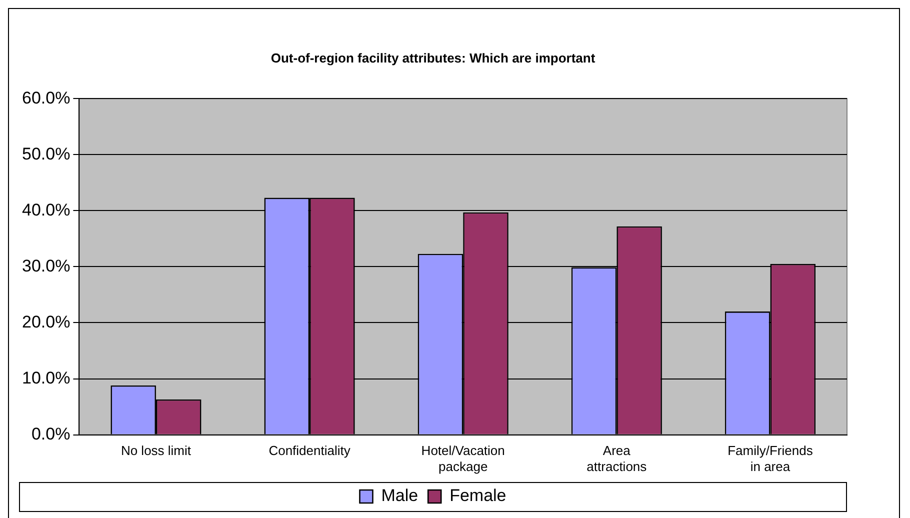 The width and height of the screenshot is (910, 518). What do you see at coordinates (46, 322) in the screenshot?
I see `y-tick-label: 20.0%` at bounding box center [46, 322].